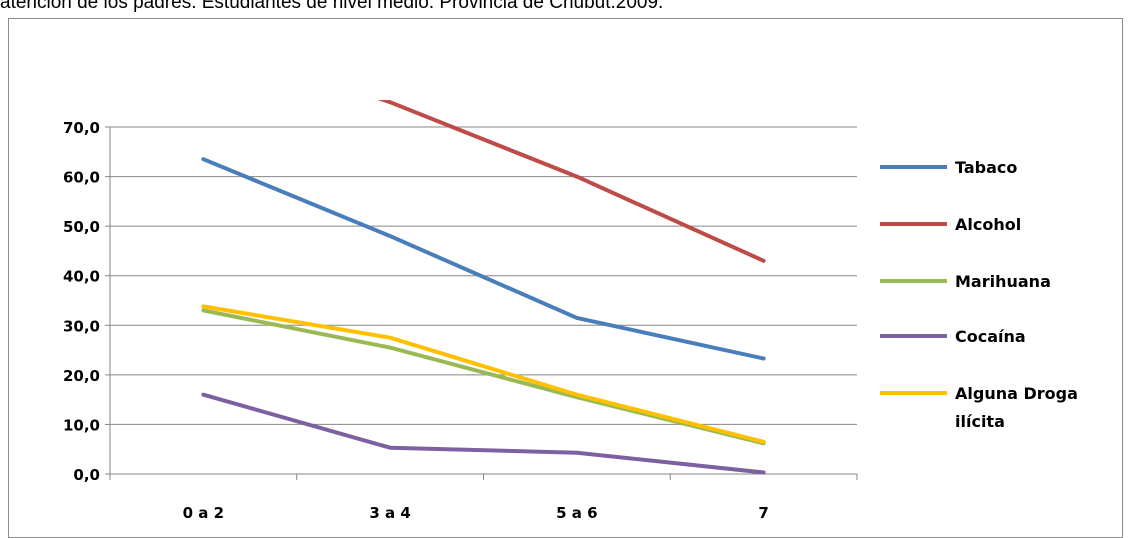 The width and height of the screenshot is (1128, 538). Describe the element at coordinates (203, 513) in the screenshot. I see `x-tick-label: 0 a 2` at that location.